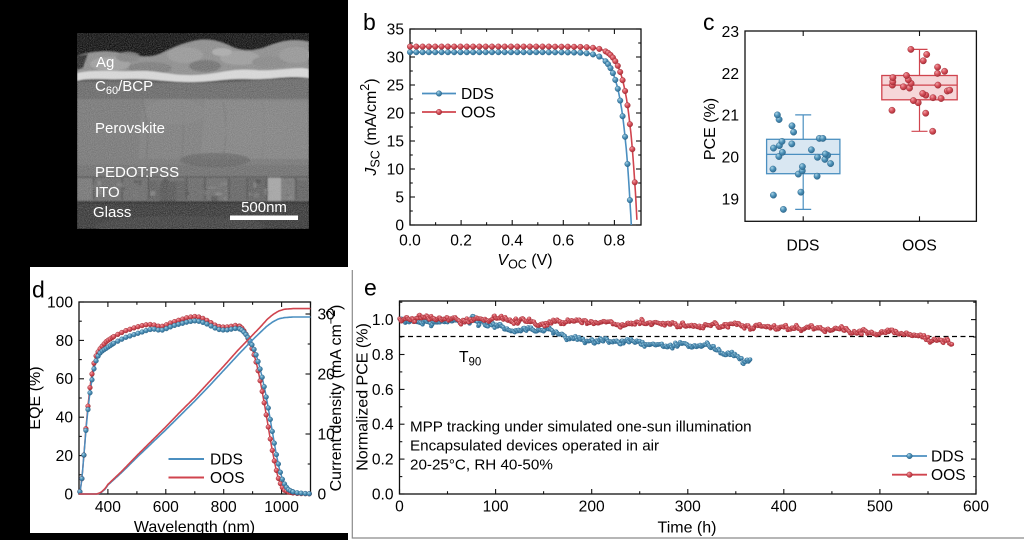  What do you see at coordinates (124, 87) in the screenshot?
I see `svg-text: C60/BCP` at bounding box center [124, 87].